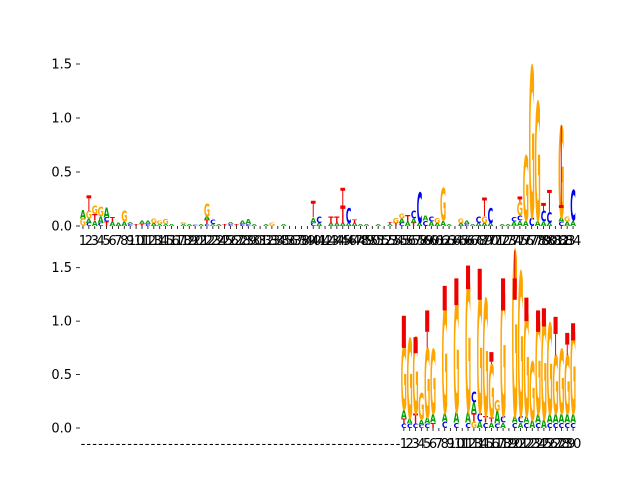 The width and height of the screenshot is (640, 480). What do you see at coordinates (165, 241) in the screenshot?
I see `x-tick-label: 15` at bounding box center [165, 241].